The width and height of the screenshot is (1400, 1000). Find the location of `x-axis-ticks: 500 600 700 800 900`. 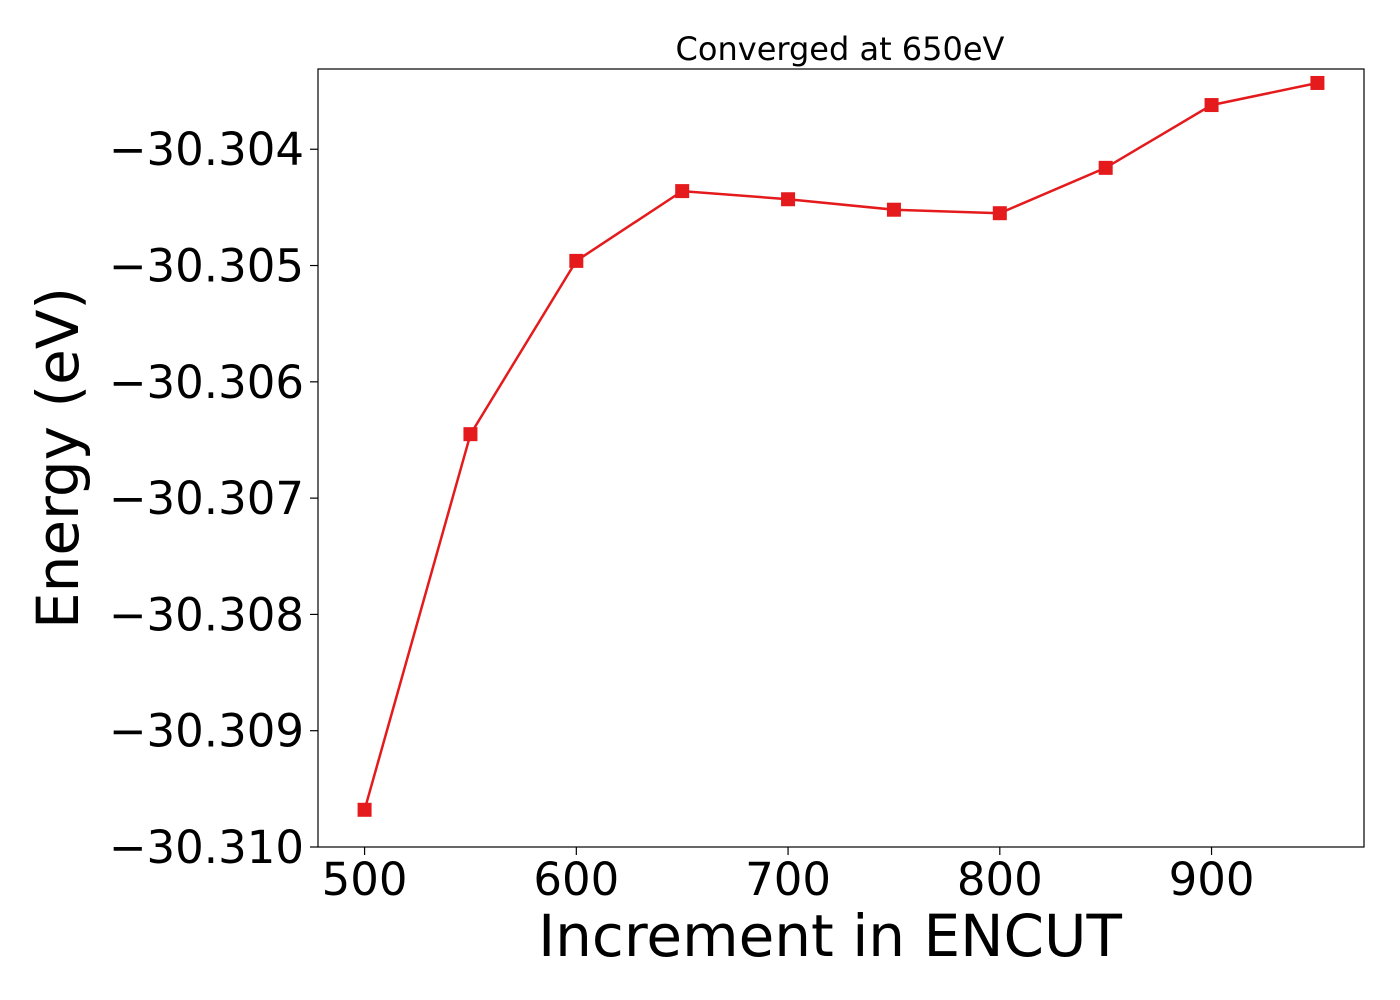

x-axis-ticks: 500 600 700 800 900 is located at coordinates (788, 876).